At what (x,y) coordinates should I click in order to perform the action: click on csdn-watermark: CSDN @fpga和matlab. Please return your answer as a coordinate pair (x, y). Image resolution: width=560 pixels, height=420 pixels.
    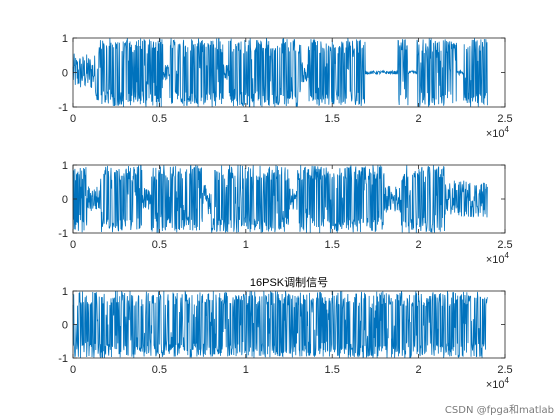
    Looking at the image, I should click on (499, 410).